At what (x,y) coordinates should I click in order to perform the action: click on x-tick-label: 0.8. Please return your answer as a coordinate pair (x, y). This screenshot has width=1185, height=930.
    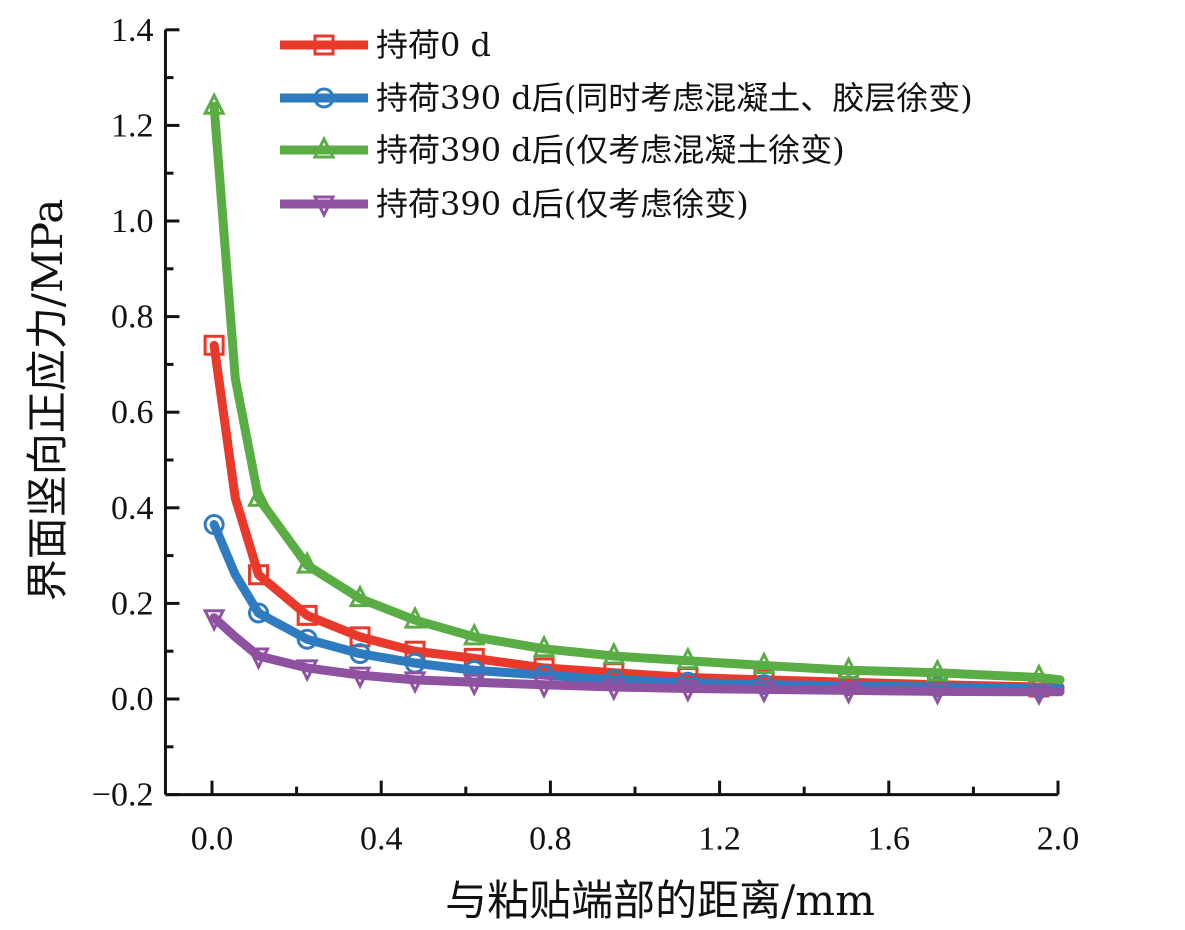
    Looking at the image, I should click on (550, 839).